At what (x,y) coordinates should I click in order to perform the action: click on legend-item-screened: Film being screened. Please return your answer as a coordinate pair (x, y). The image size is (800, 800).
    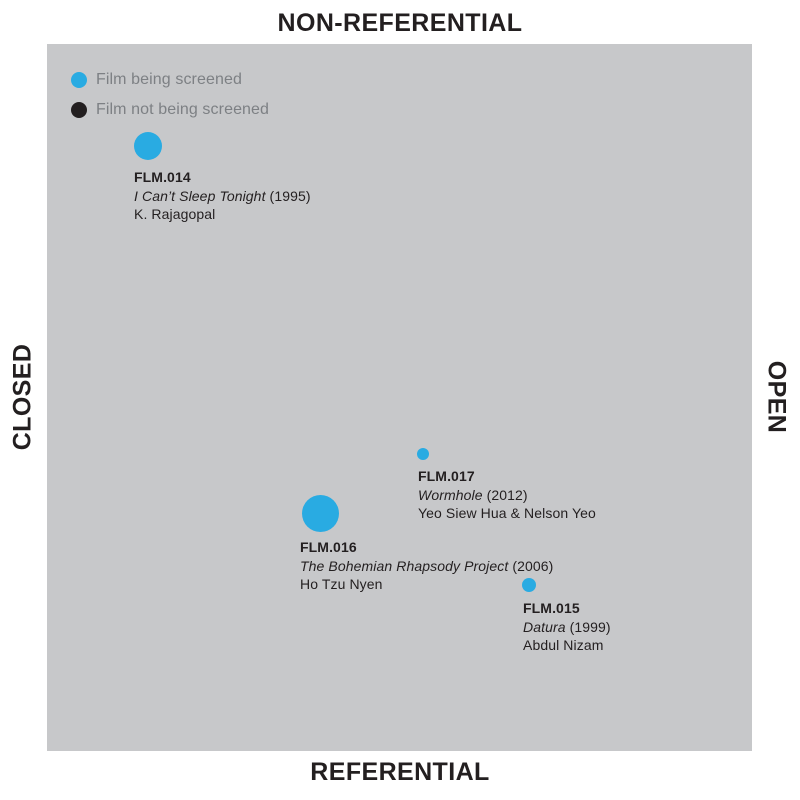
    Looking at the image, I should click on (170, 80).